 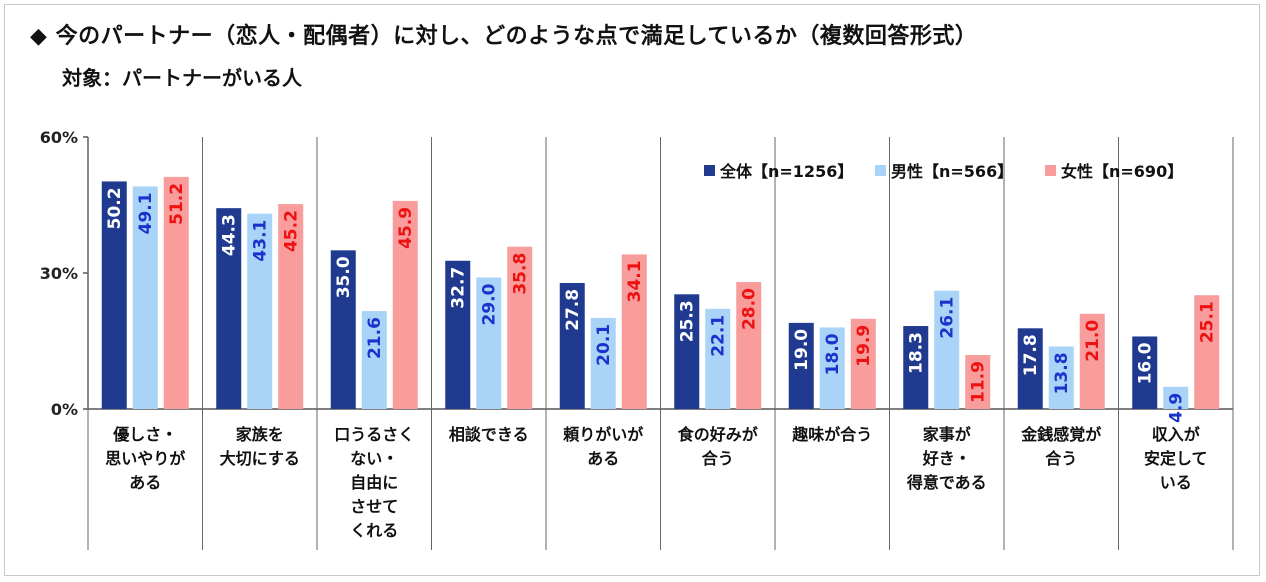 I want to click on data-label: 50.2, so click(x=115, y=208).